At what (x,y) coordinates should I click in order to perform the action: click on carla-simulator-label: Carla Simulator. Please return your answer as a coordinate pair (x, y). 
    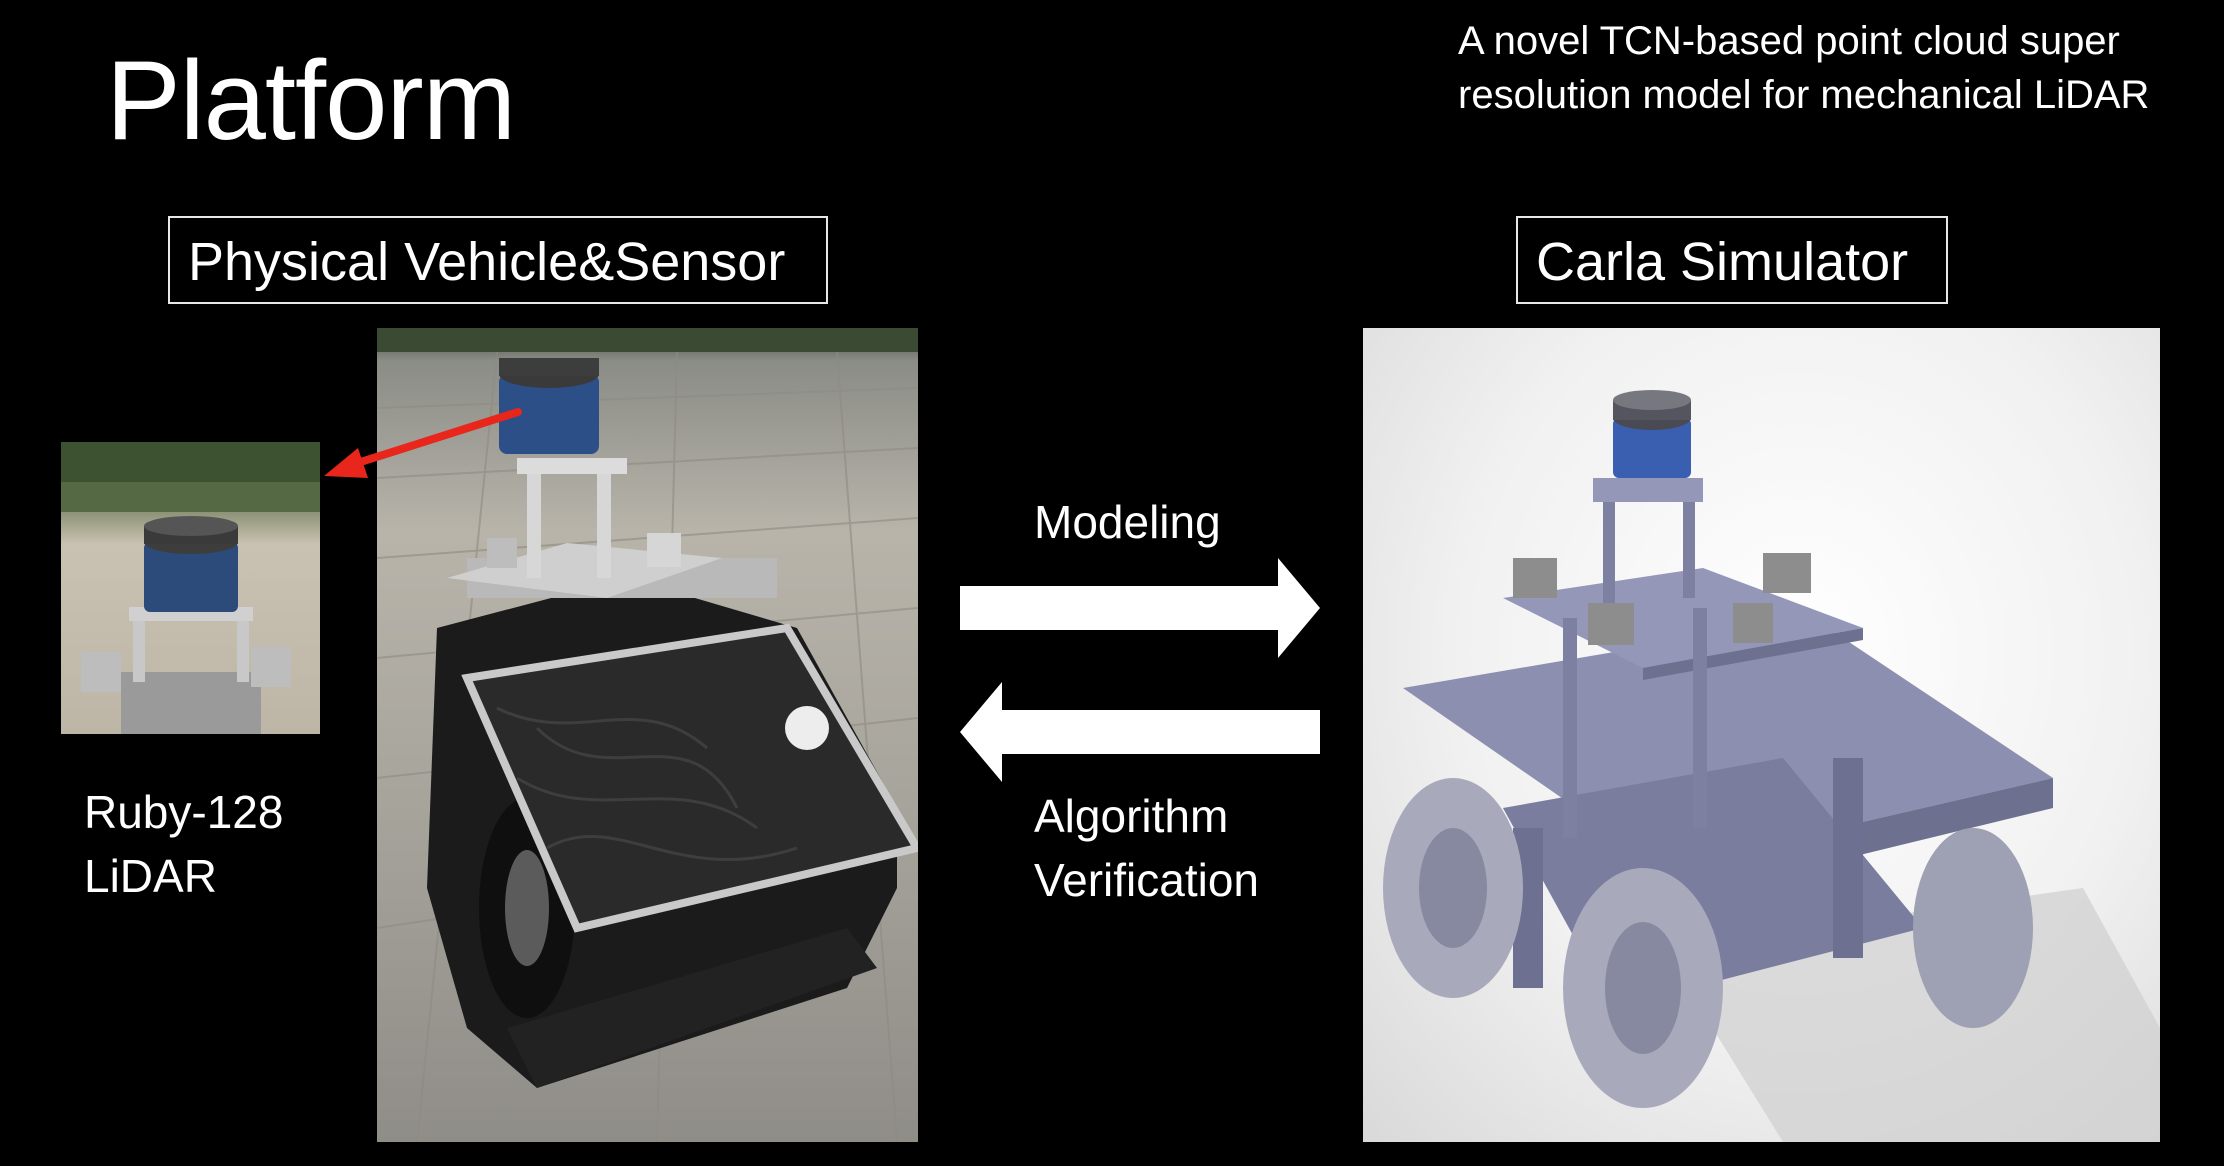
    Looking at the image, I should click on (1732, 260).